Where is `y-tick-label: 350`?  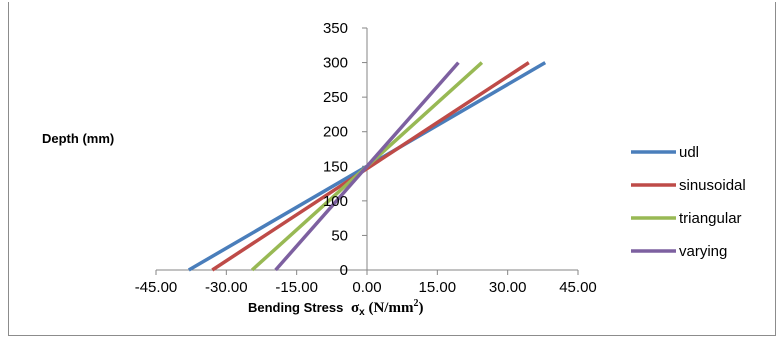 y-tick-label: 350 is located at coordinates (335, 28).